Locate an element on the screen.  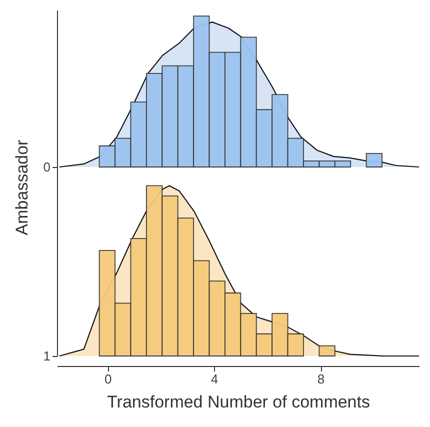
x-tick-label: 4 is located at coordinates (214, 379).